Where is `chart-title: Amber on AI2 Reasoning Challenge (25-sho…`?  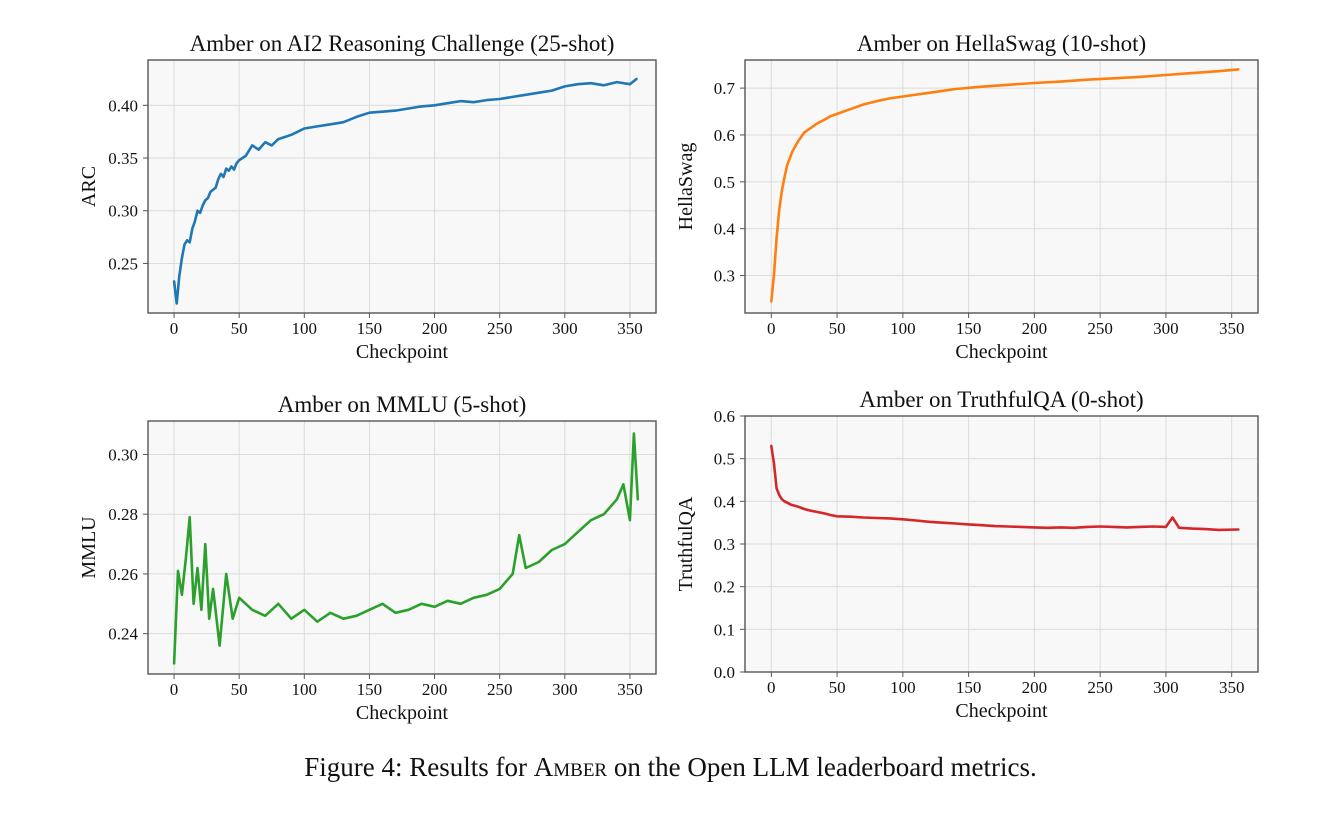 chart-title: Amber on AI2 Reasoning Challenge (25-sho… is located at coordinates (402, 43).